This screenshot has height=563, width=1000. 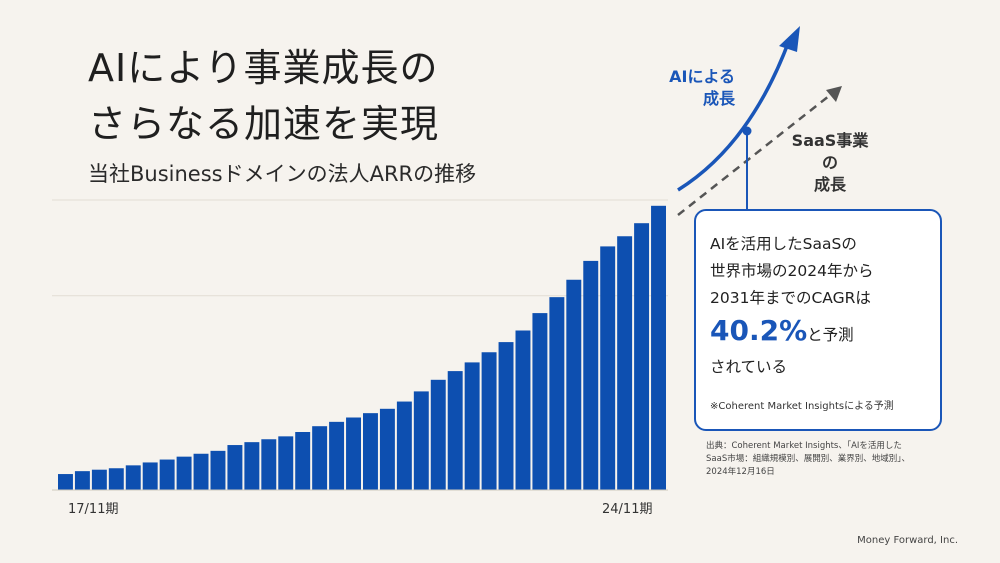 I want to click on callout-line-5: されている, so click(x=749, y=367).